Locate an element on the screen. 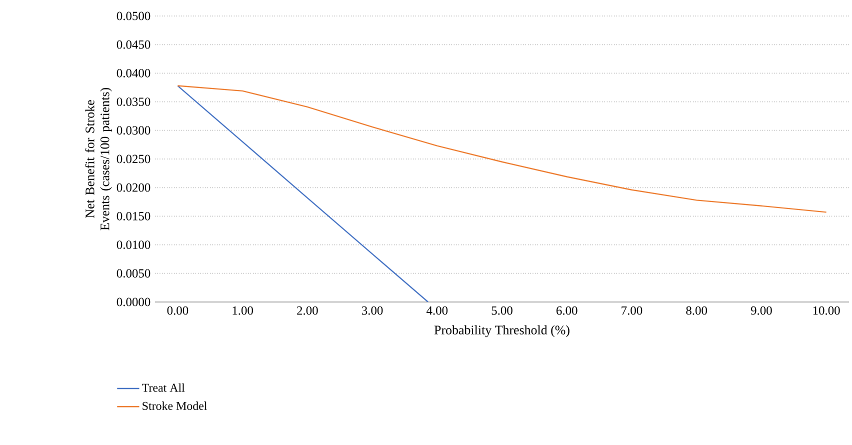 This screenshot has width=852, height=445. legend-label: Stroke Model is located at coordinates (175, 406).